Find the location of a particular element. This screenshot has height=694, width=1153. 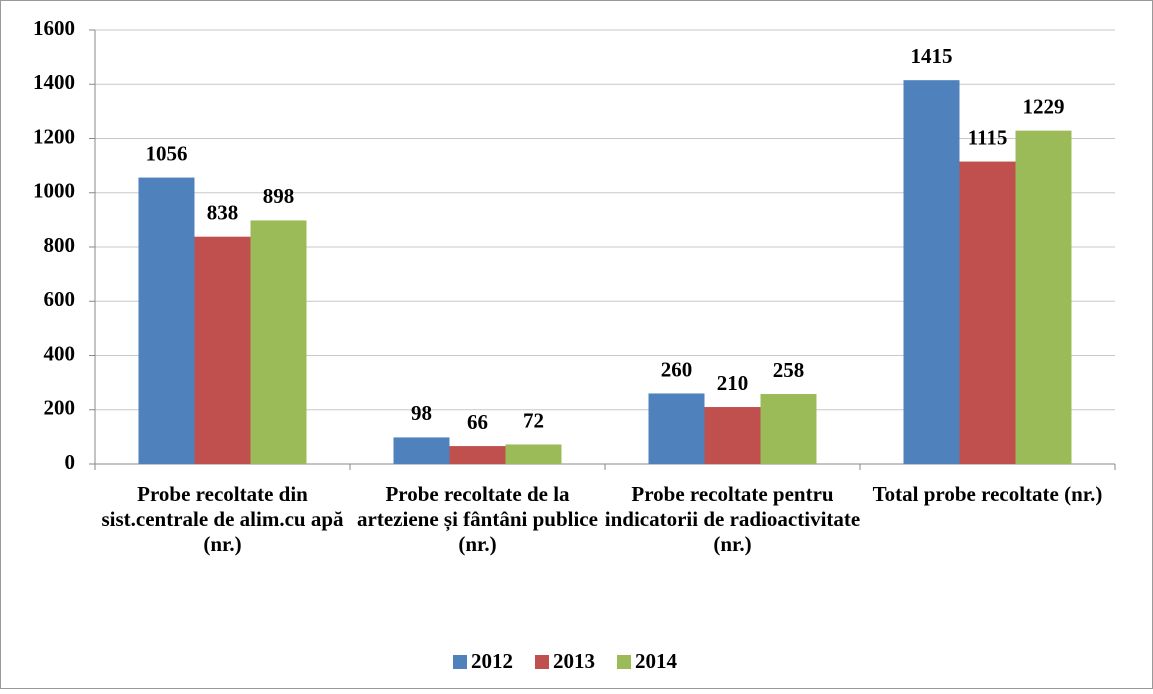

y-tick-label: 400 is located at coordinates (60, 353).